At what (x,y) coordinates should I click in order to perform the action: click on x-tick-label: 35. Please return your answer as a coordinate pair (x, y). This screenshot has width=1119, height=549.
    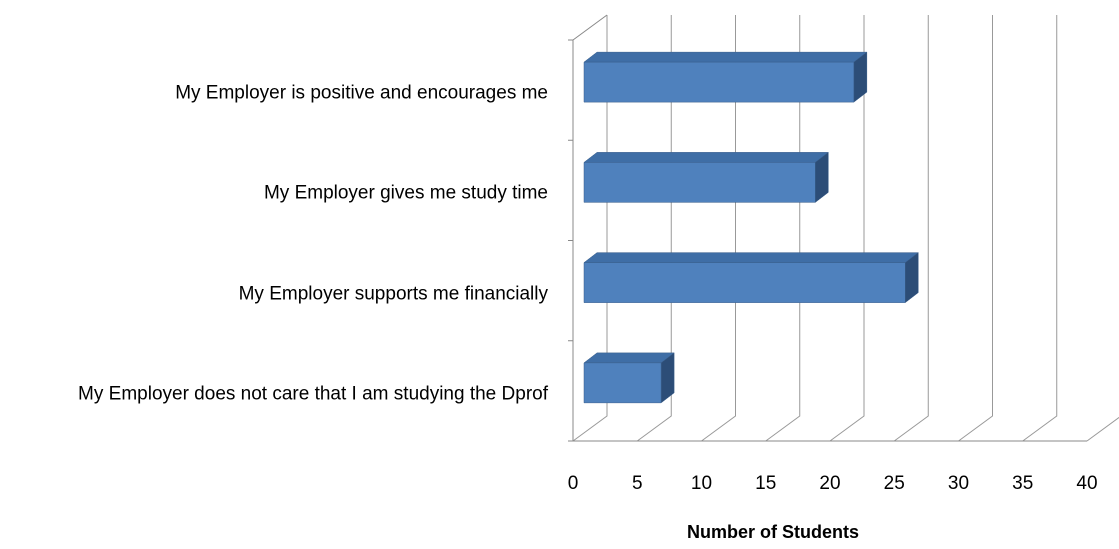
    Looking at the image, I should click on (1022, 483).